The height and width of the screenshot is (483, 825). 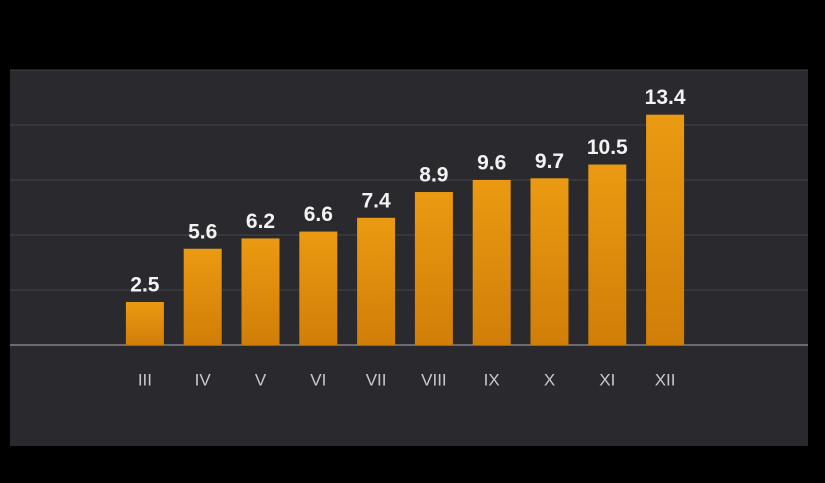 What do you see at coordinates (607, 379) in the screenshot?
I see `x-tick-label: XI` at bounding box center [607, 379].